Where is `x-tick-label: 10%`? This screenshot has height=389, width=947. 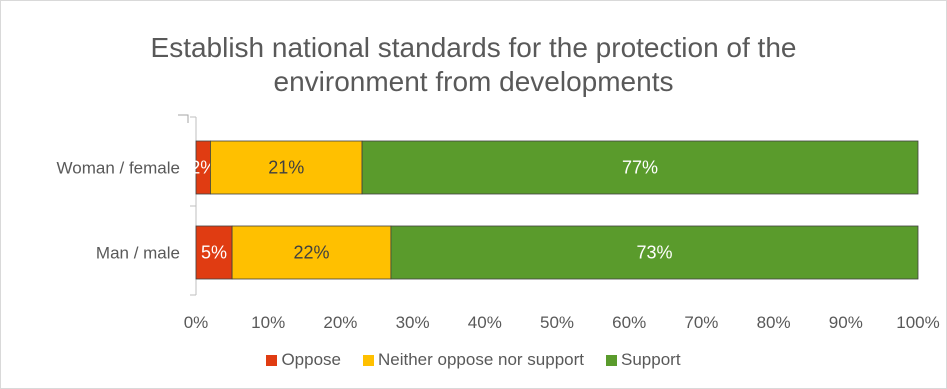
x-tick-label: 10% is located at coordinates (268, 322).